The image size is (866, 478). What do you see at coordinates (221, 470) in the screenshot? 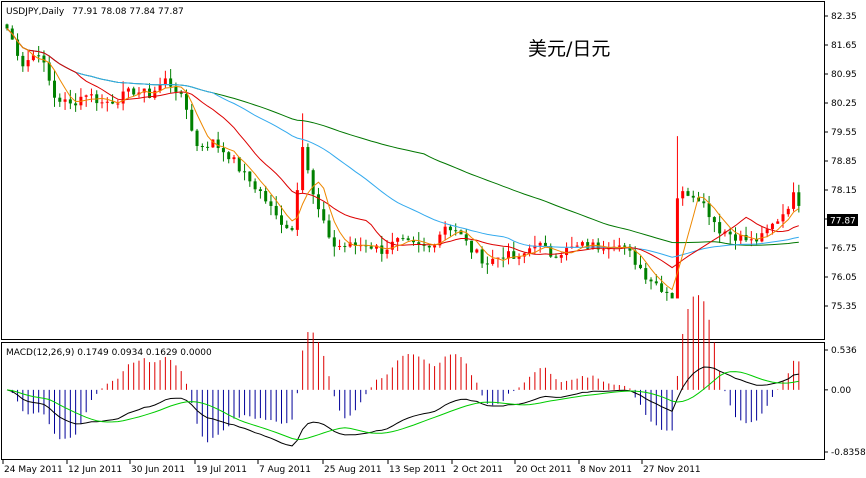
I see `date-tick-label: 19 Jul 2011` at bounding box center [221, 470].